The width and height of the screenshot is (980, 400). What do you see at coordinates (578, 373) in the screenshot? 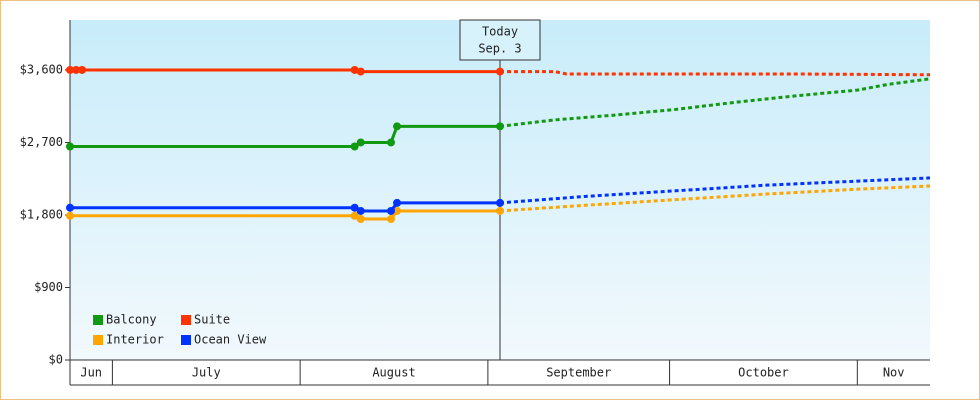
I see `month-label: September` at bounding box center [578, 373].